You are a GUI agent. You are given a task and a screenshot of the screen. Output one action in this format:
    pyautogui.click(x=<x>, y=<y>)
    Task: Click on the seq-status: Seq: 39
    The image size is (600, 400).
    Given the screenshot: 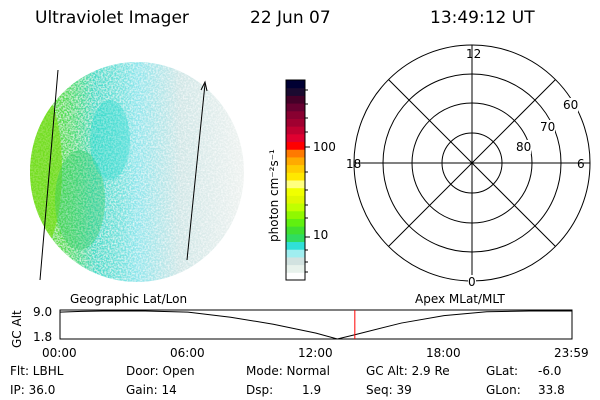 What is the action you would take?
    pyautogui.click(x=389, y=390)
    